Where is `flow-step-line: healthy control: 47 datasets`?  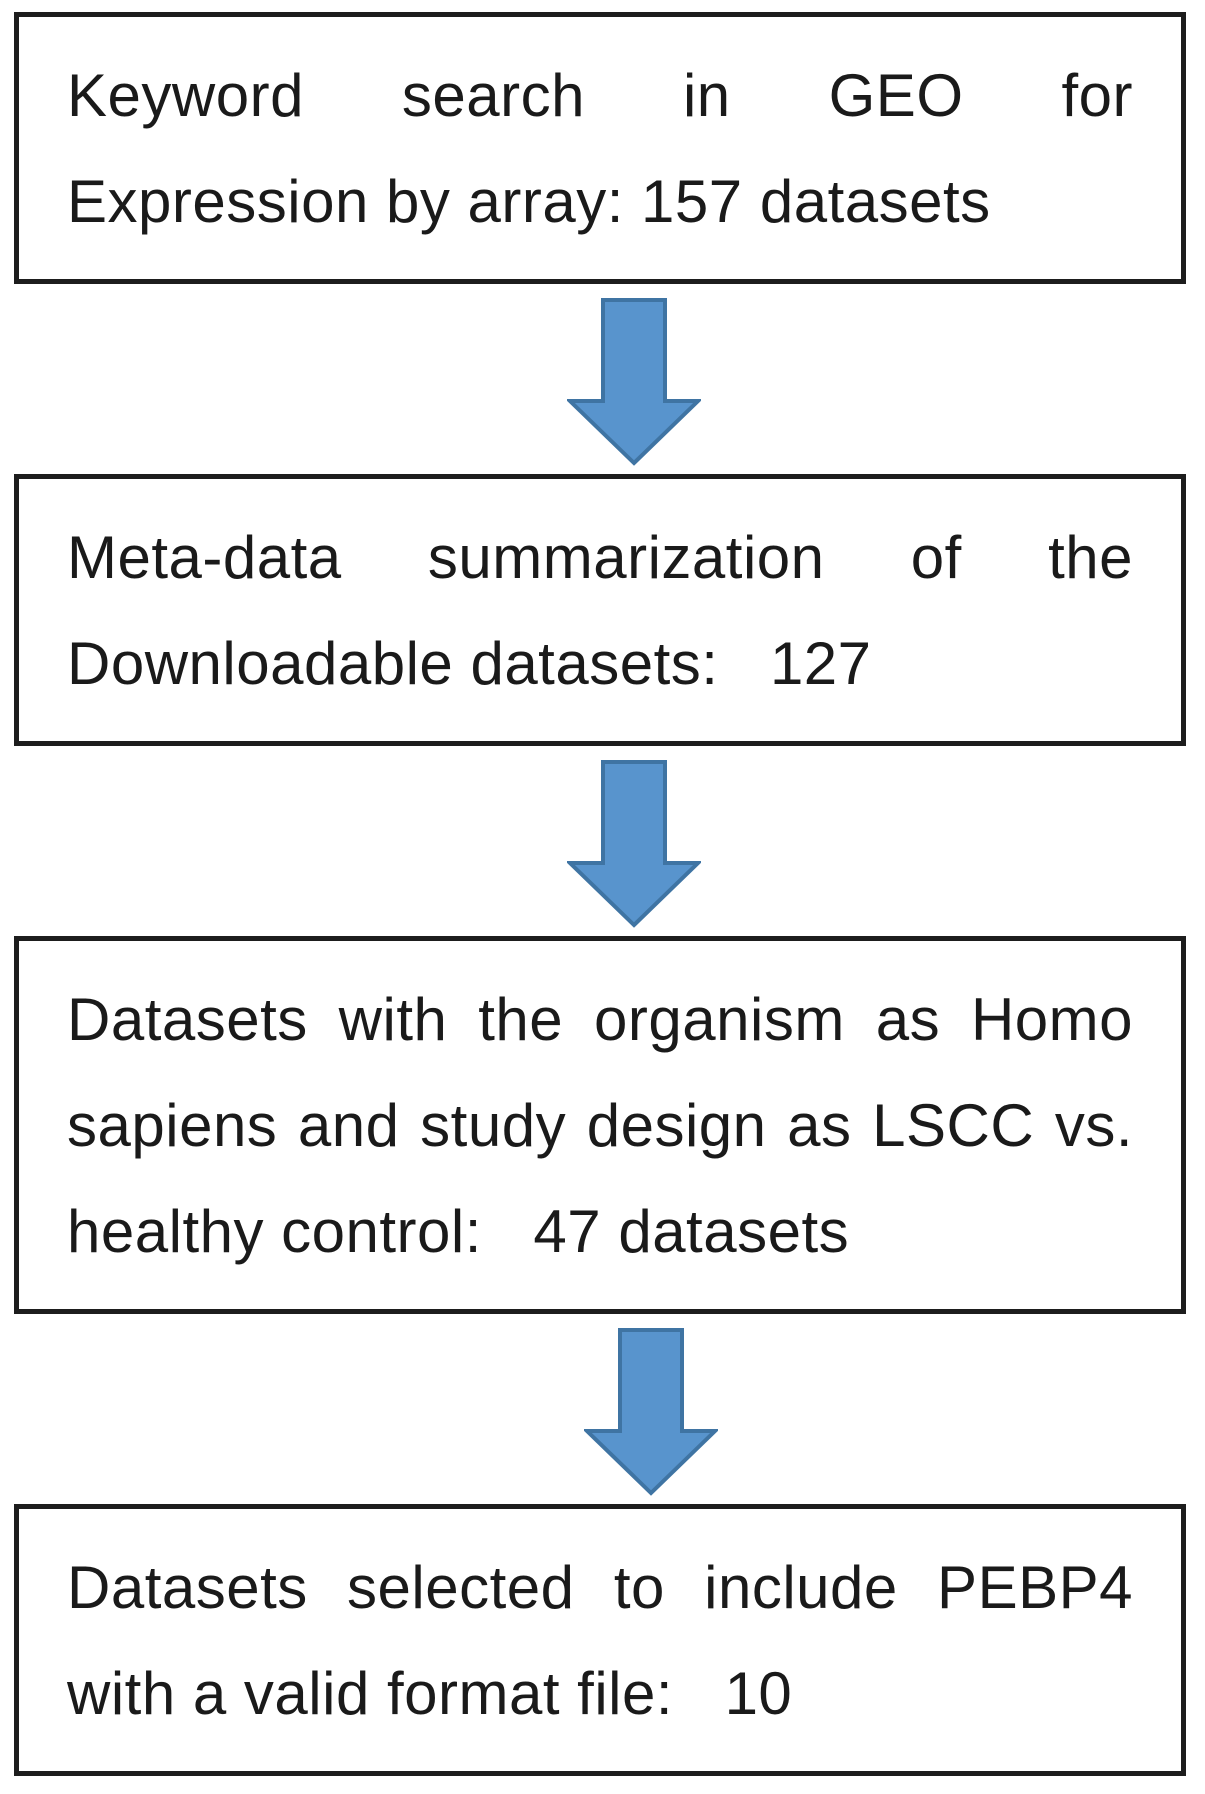 flow-step-line: healthy control: 47 datasets is located at coordinates (458, 1231).